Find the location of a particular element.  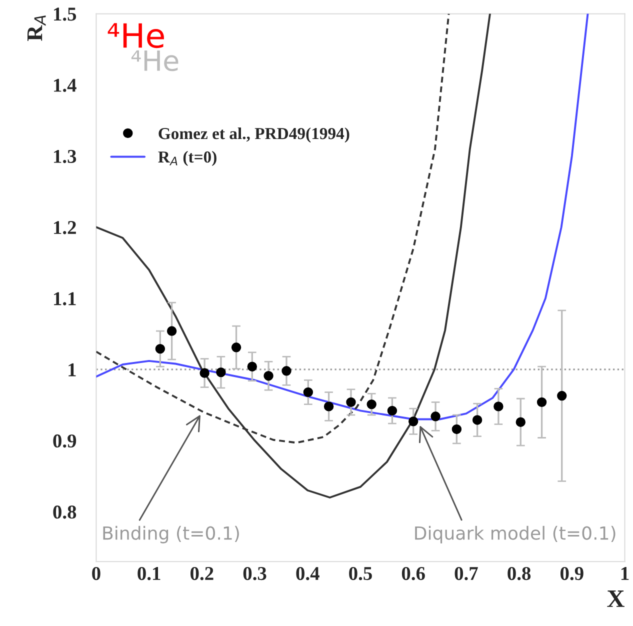

x-tick-label: 0.9 is located at coordinates (572, 573).